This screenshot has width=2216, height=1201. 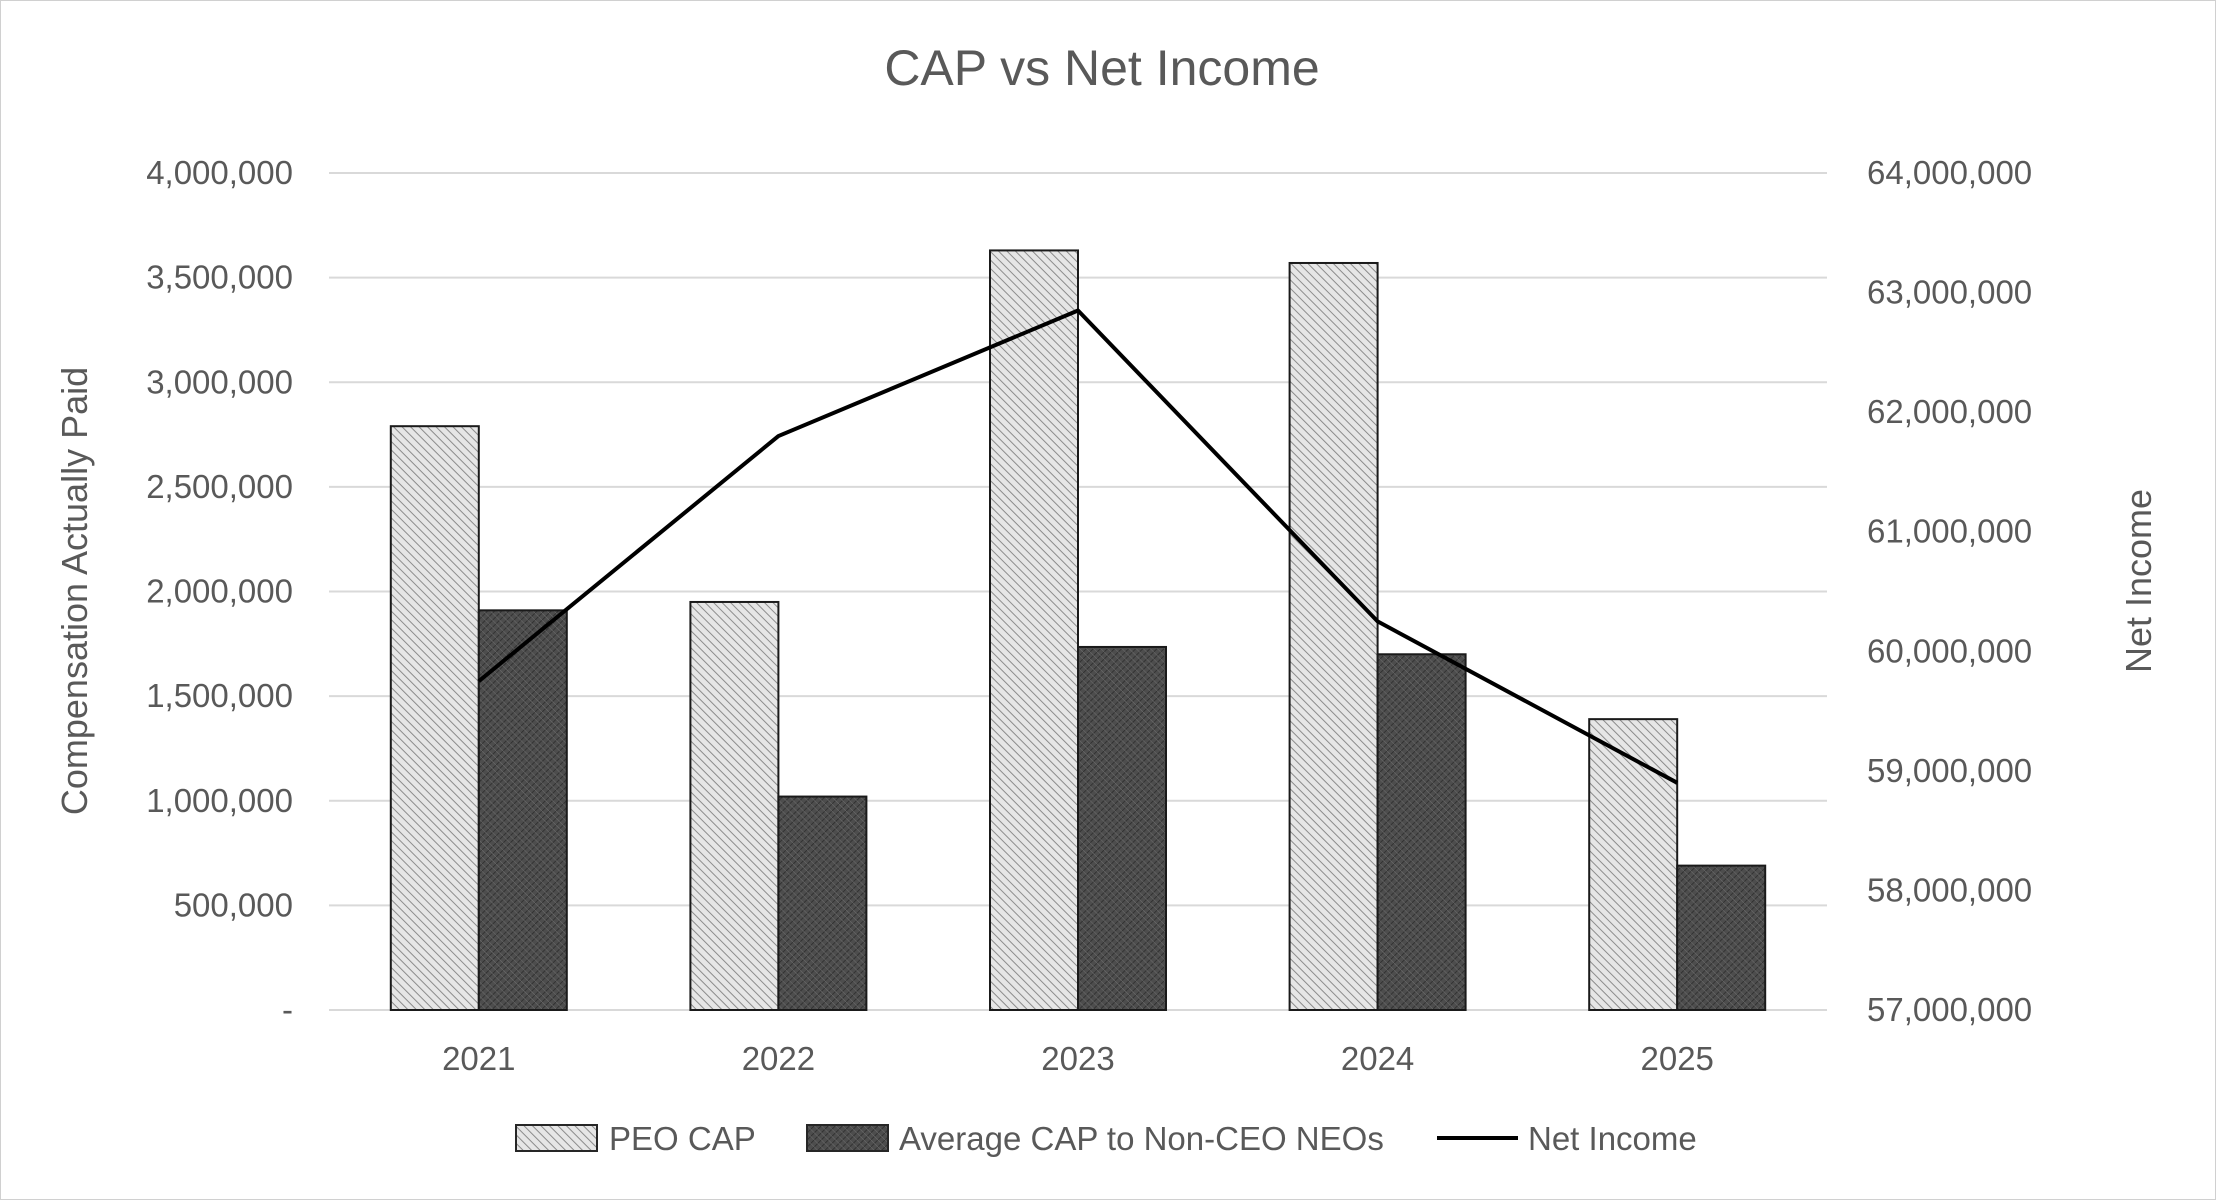 What do you see at coordinates (1377, 1058) in the screenshot?
I see `x-tick-label-2024: 2024` at bounding box center [1377, 1058].